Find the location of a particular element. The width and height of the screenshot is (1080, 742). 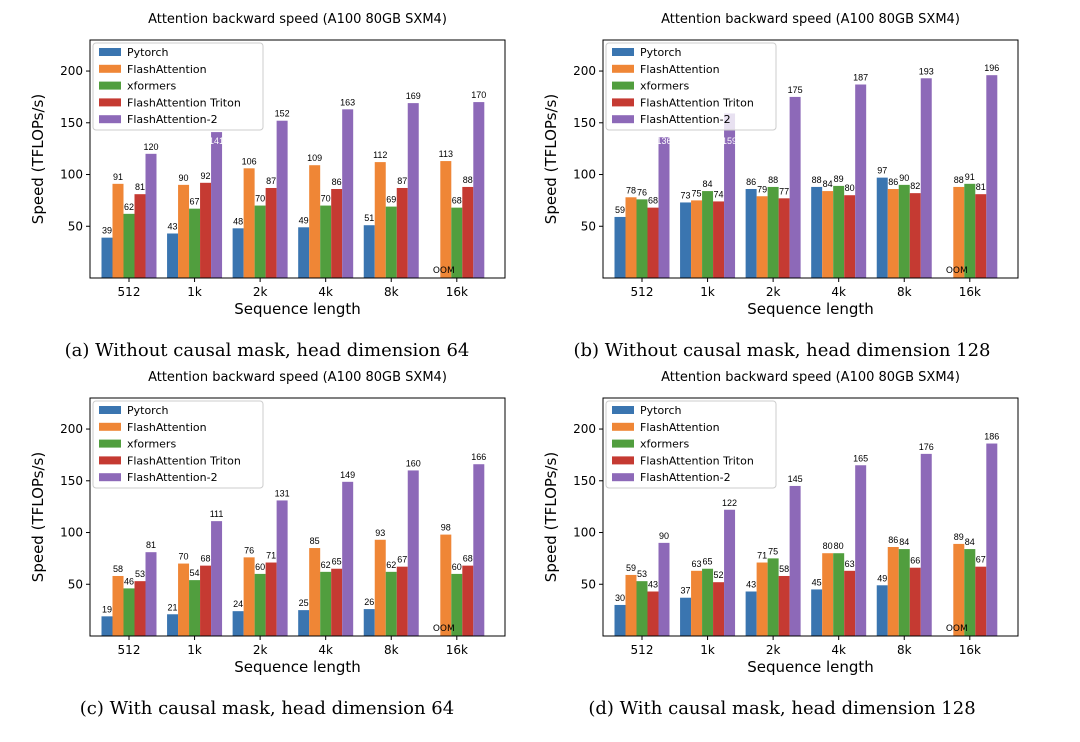

data-label: 109 is located at coordinates (314, 158).